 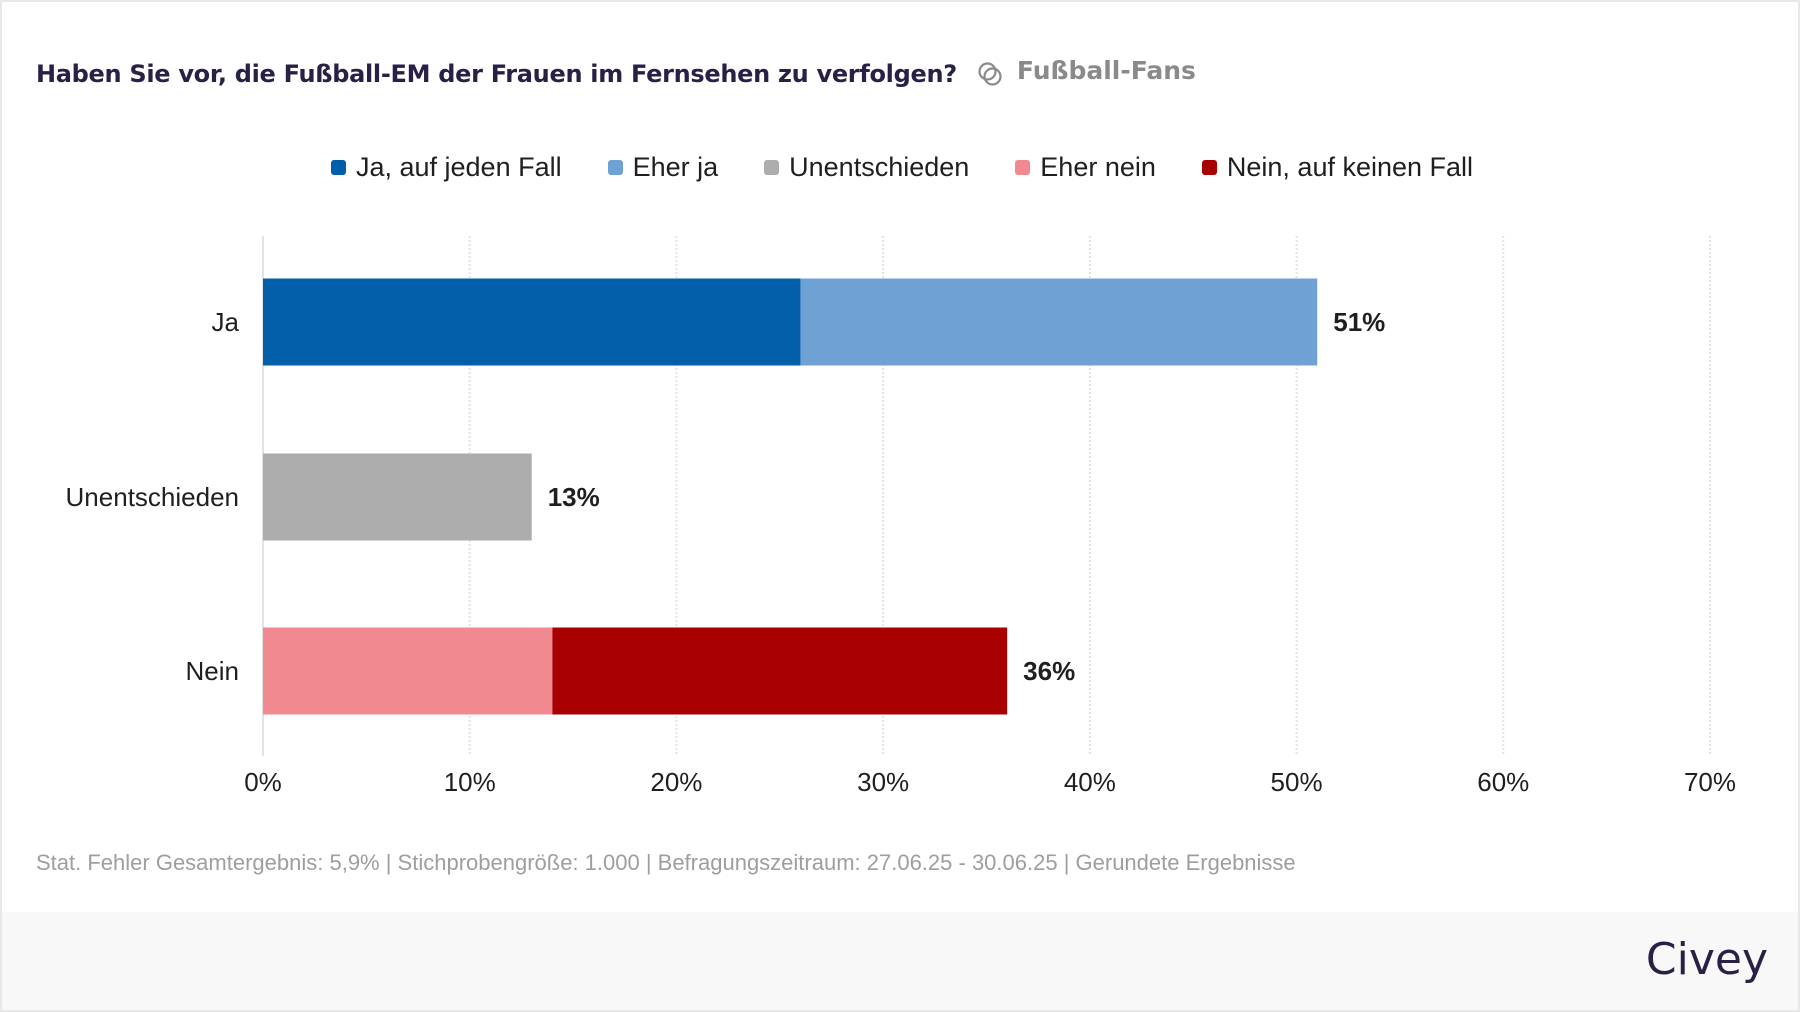 What do you see at coordinates (1350, 167) in the screenshot?
I see `legend-label: Nein, auf keinen Fall` at bounding box center [1350, 167].